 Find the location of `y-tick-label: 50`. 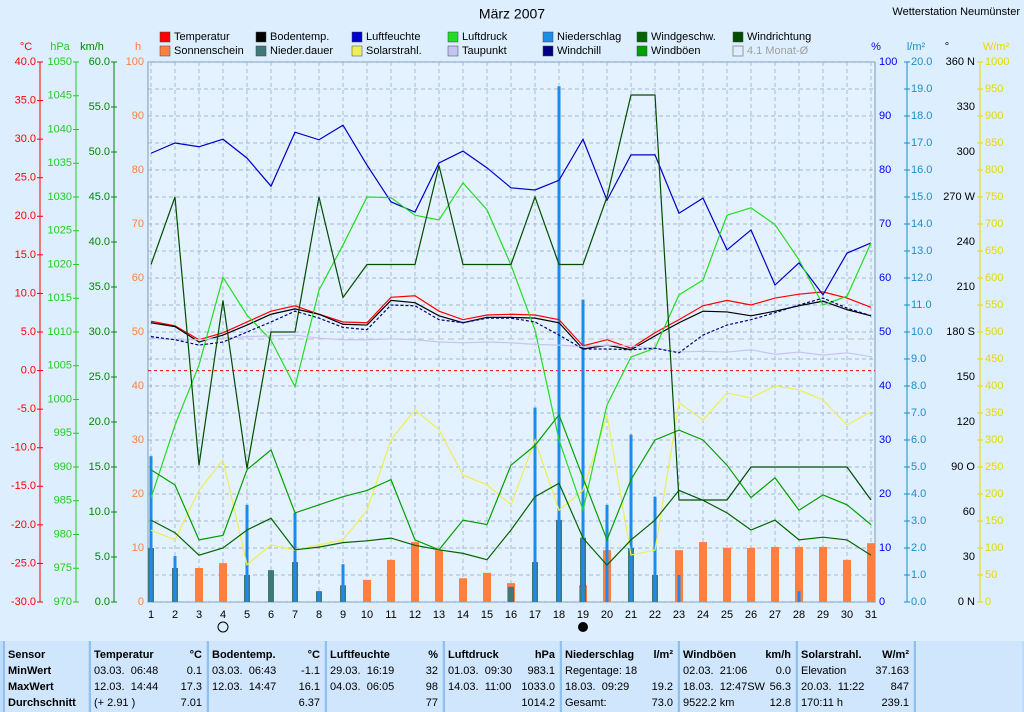

y-tick-label: 50 is located at coordinates (138, 332).